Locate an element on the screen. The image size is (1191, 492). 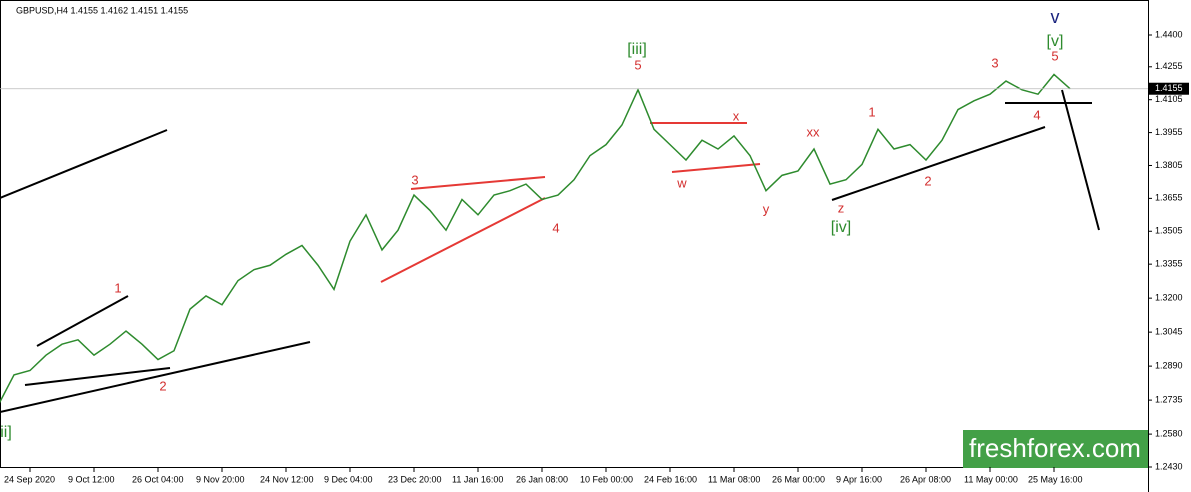
x-tick-label: 26 Oct 04:00 is located at coordinates (158, 479).